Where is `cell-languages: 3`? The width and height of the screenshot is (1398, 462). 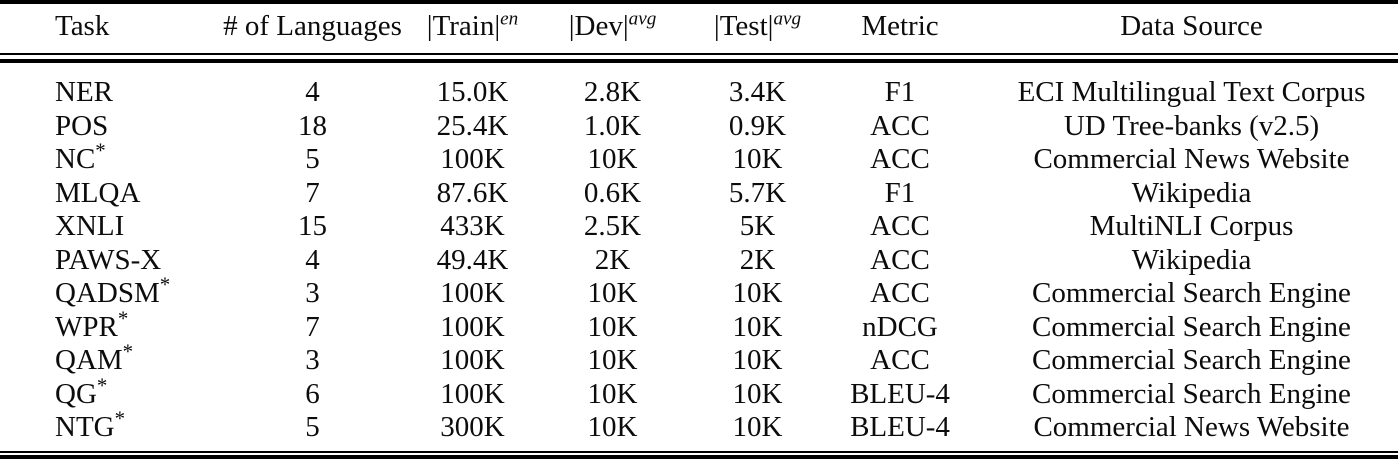 cell-languages: 3 is located at coordinates (312, 293).